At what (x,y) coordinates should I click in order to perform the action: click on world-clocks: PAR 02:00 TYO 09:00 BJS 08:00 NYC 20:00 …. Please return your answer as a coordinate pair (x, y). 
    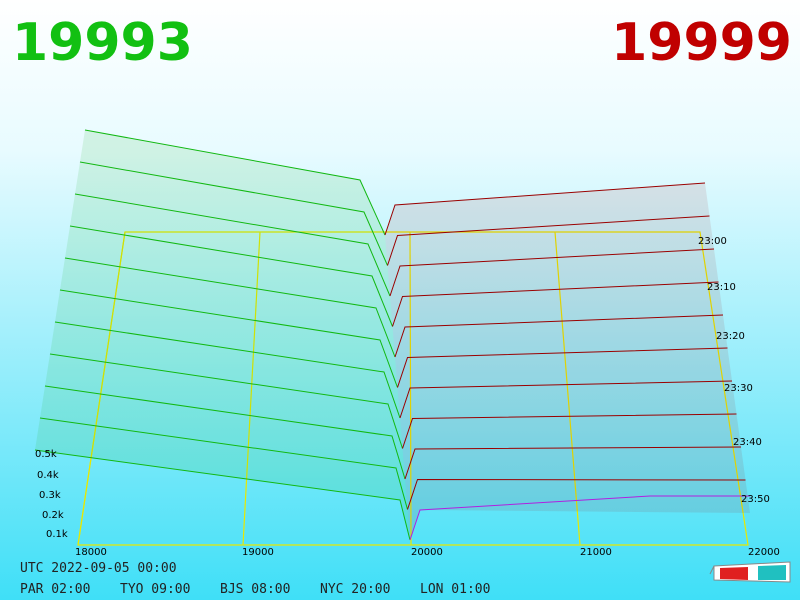
    Looking at the image, I should click on (255, 589).